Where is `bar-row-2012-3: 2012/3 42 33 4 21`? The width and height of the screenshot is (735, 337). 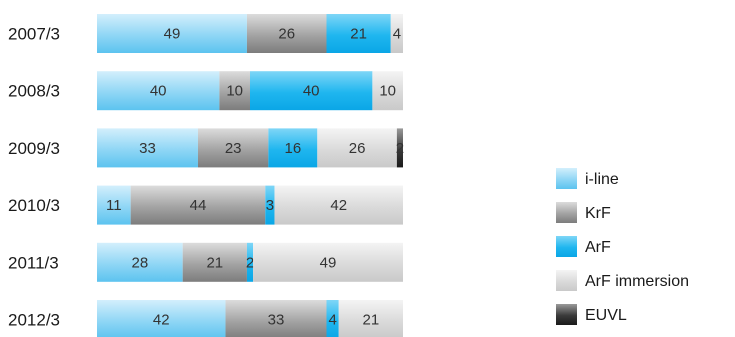
bar-row-2012-3: 2012/3 42 33 4 21 is located at coordinates (205, 318).